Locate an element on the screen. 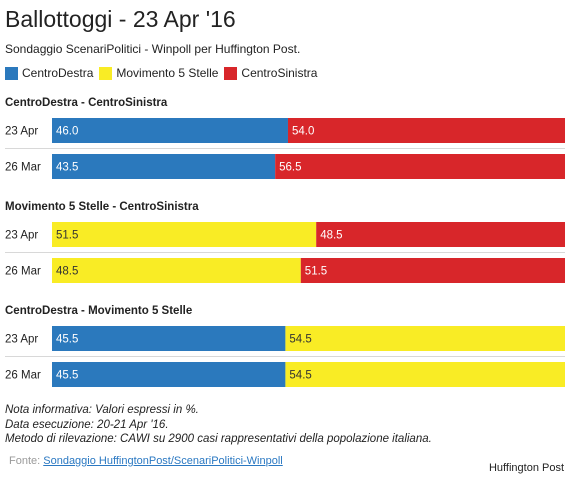 Image resolution: width=570 pixels, height=477 pixels. legend-label-centrodestra: CentroDestra is located at coordinates (58, 73).